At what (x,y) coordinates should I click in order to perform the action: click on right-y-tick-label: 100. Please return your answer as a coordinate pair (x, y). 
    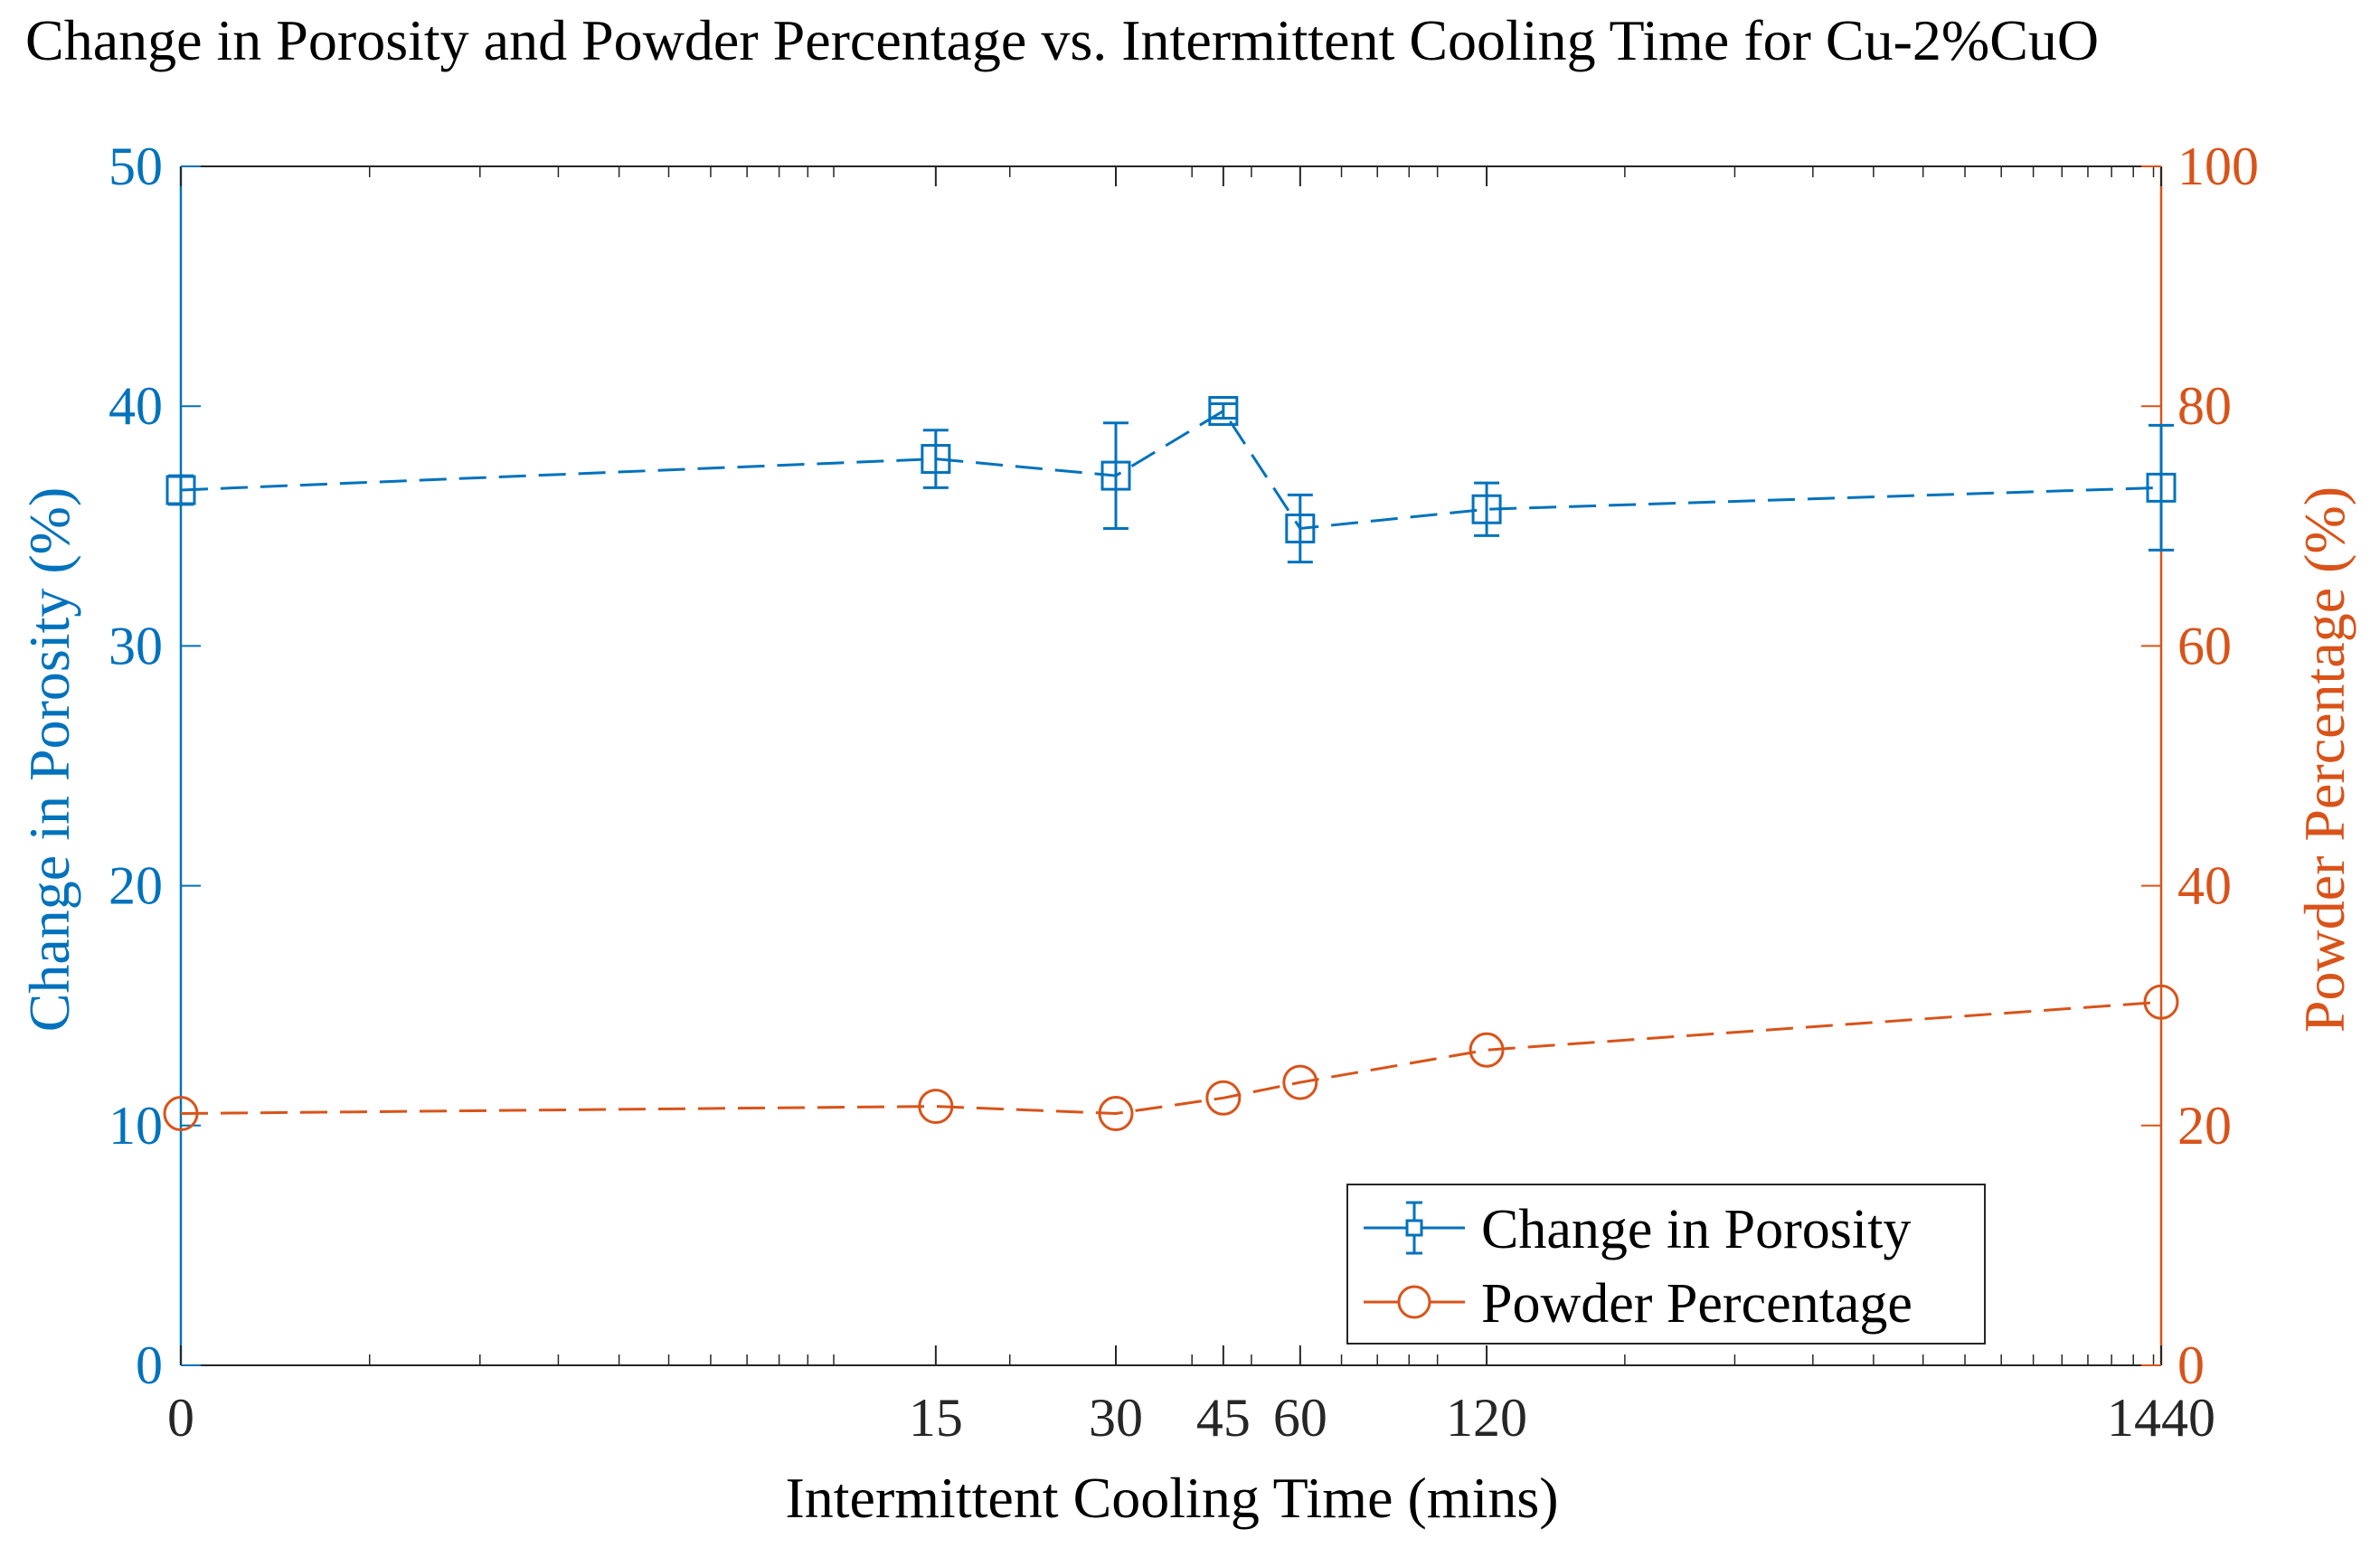
    Looking at the image, I should click on (2218, 167).